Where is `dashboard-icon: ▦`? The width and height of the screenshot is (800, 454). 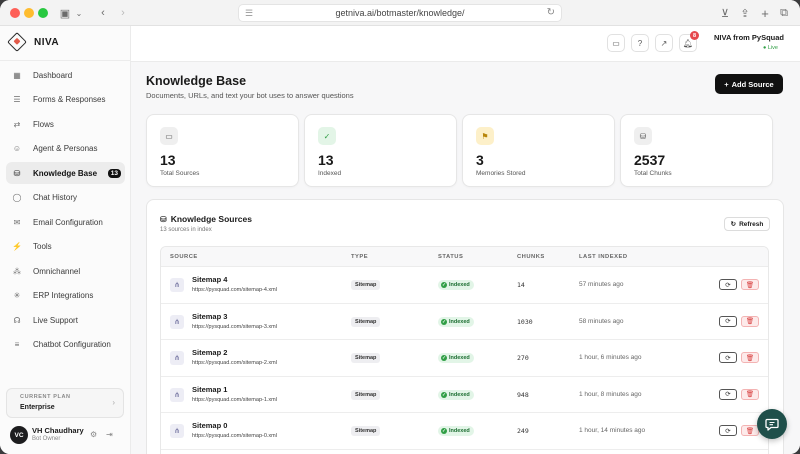 dashboard-icon: ▦ is located at coordinates (17, 75).